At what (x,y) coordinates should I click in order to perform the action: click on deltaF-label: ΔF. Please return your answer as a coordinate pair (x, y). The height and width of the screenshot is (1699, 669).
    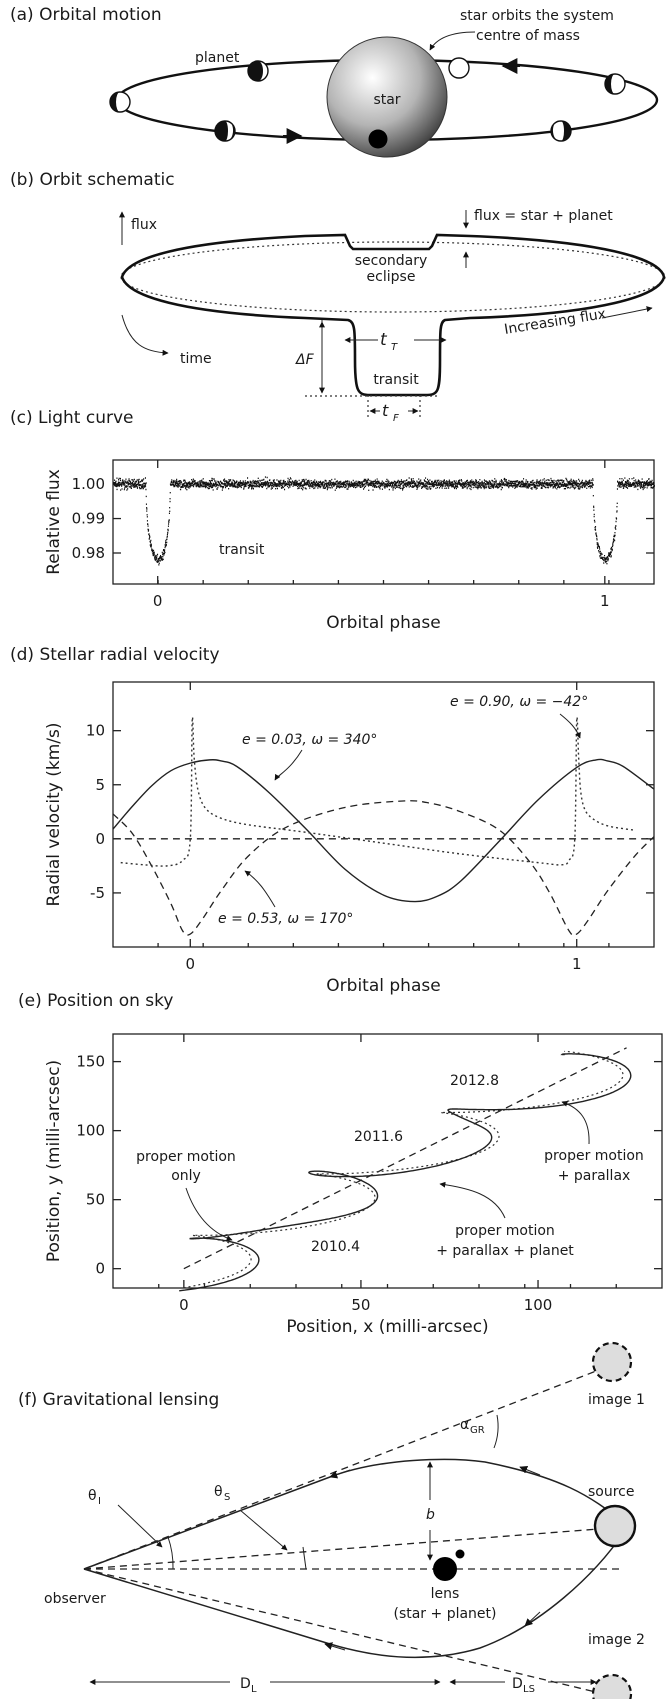
    Looking at the image, I should click on (305, 360).